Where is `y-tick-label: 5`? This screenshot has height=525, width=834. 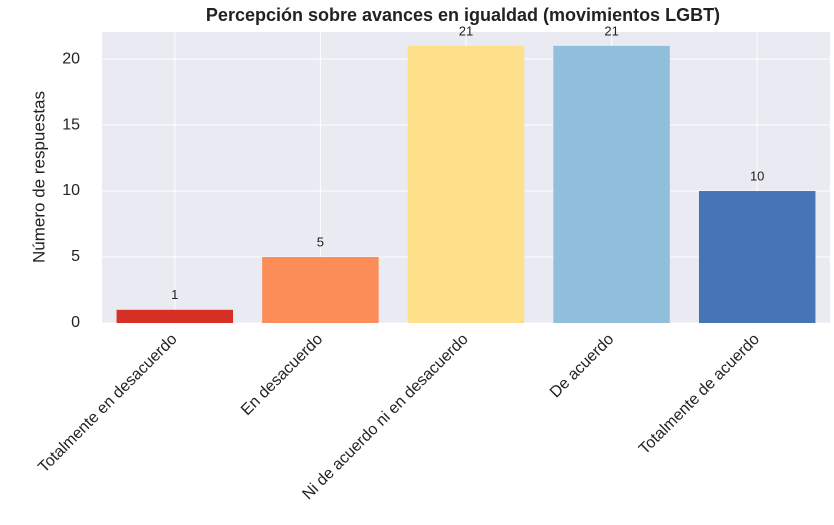
y-tick-label: 5 is located at coordinates (75, 256).